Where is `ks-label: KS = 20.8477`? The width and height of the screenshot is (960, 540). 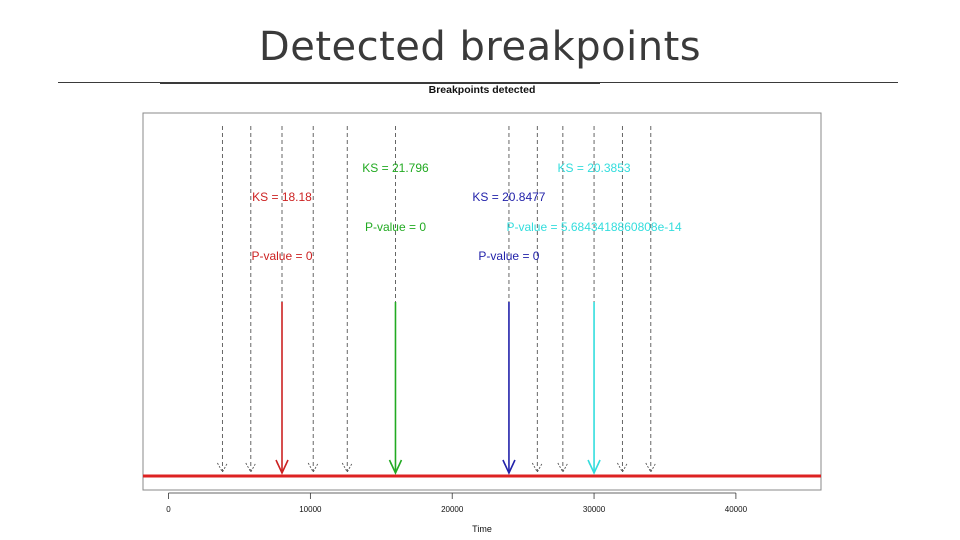
ks-label: KS = 20.8477 is located at coordinates (508, 197).